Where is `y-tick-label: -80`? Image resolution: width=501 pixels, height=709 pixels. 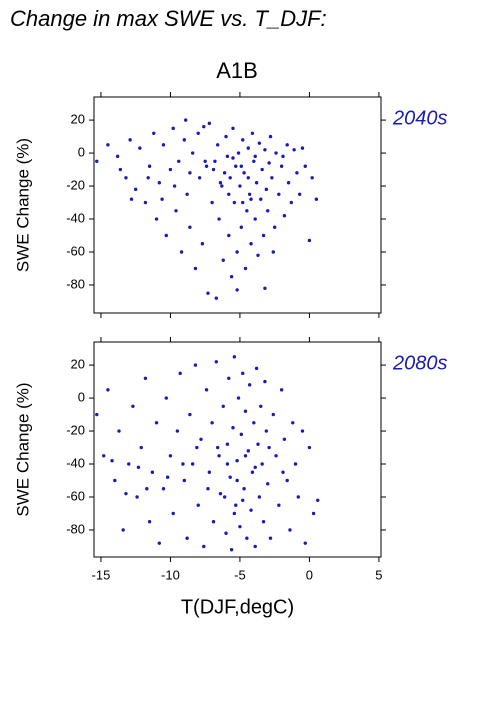
y-tick-label: -80 is located at coordinates (75, 283).